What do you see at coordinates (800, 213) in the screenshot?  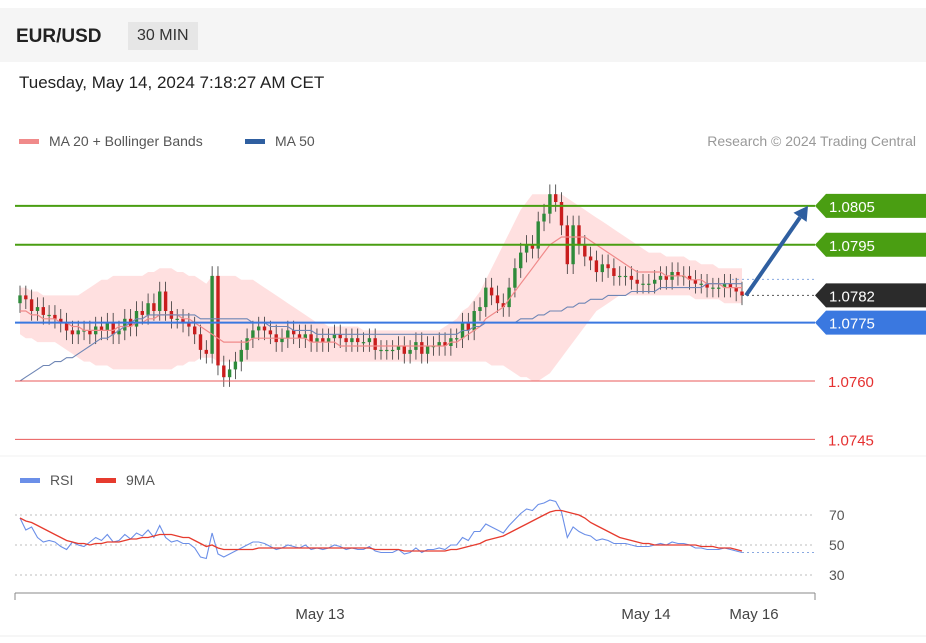 I see `projection-arrow-icon` at bounding box center [800, 213].